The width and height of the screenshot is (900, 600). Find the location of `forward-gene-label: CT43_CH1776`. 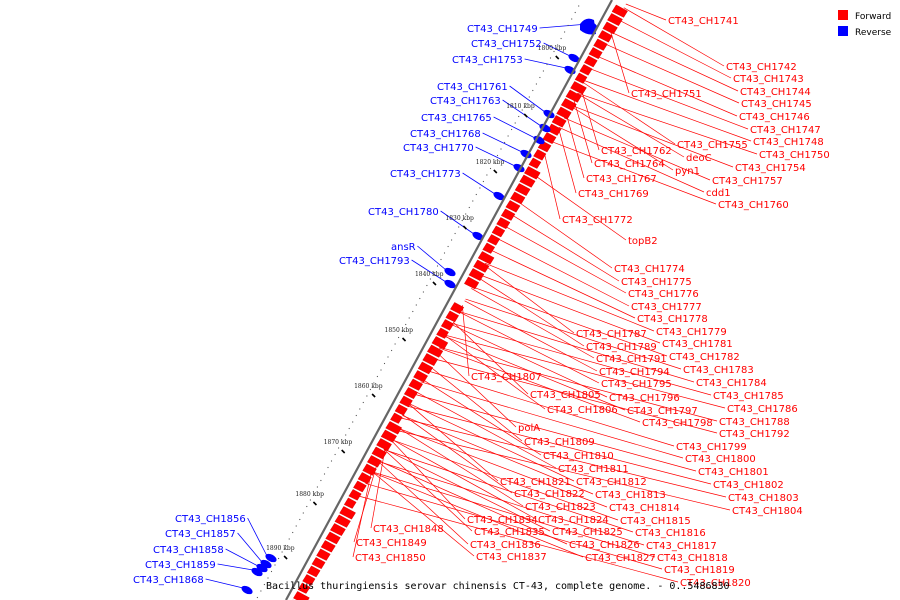

forward-gene-label: CT43_CH1776 is located at coordinates (663, 294).